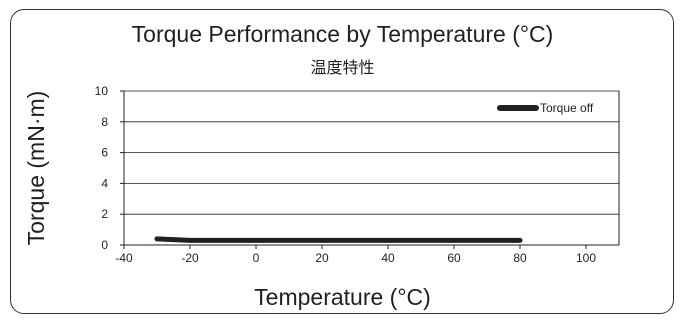 The image size is (685, 320). Describe the element at coordinates (102, 91) in the screenshot. I see `y-tick-label: 10` at that location.